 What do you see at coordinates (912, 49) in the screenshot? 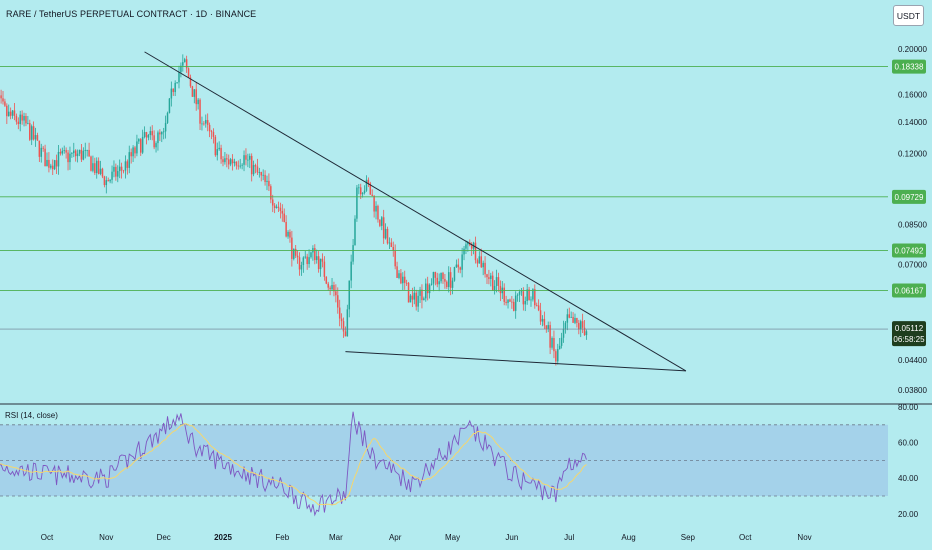
I see `y-axis-tick-label: 0.20000` at bounding box center [912, 49].